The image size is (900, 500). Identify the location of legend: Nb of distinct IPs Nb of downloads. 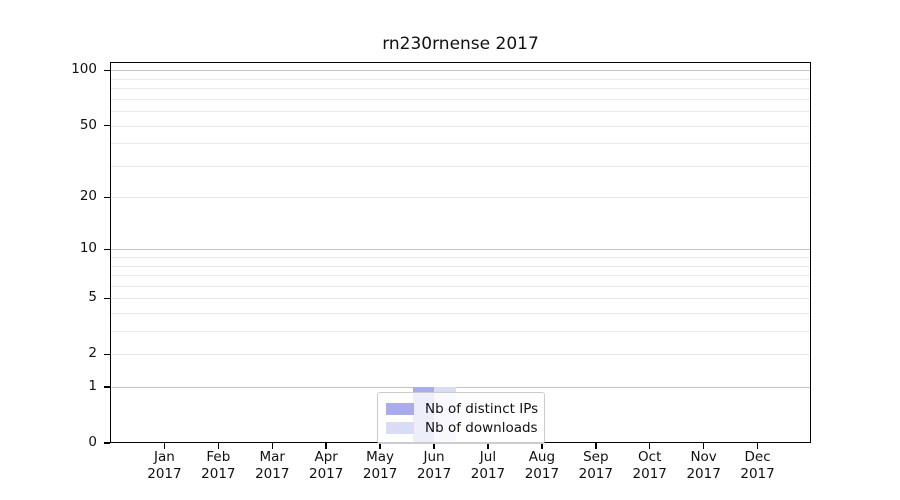
(461, 418).